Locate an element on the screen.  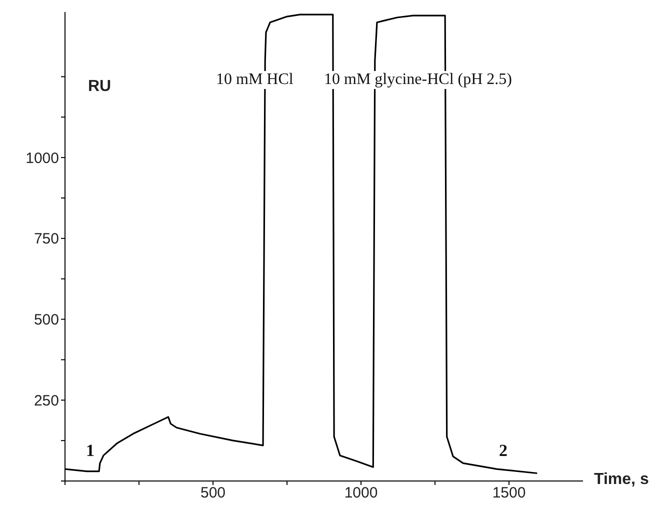
y-tick-label: 250 is located at coordinates (46, 401).